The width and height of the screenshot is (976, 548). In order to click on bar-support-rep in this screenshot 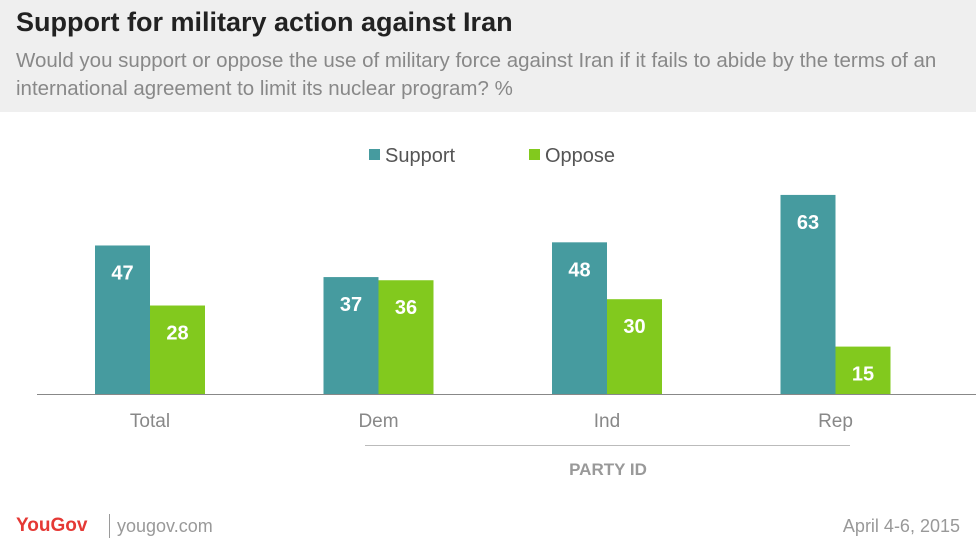, I will do `click(808, 294)`.